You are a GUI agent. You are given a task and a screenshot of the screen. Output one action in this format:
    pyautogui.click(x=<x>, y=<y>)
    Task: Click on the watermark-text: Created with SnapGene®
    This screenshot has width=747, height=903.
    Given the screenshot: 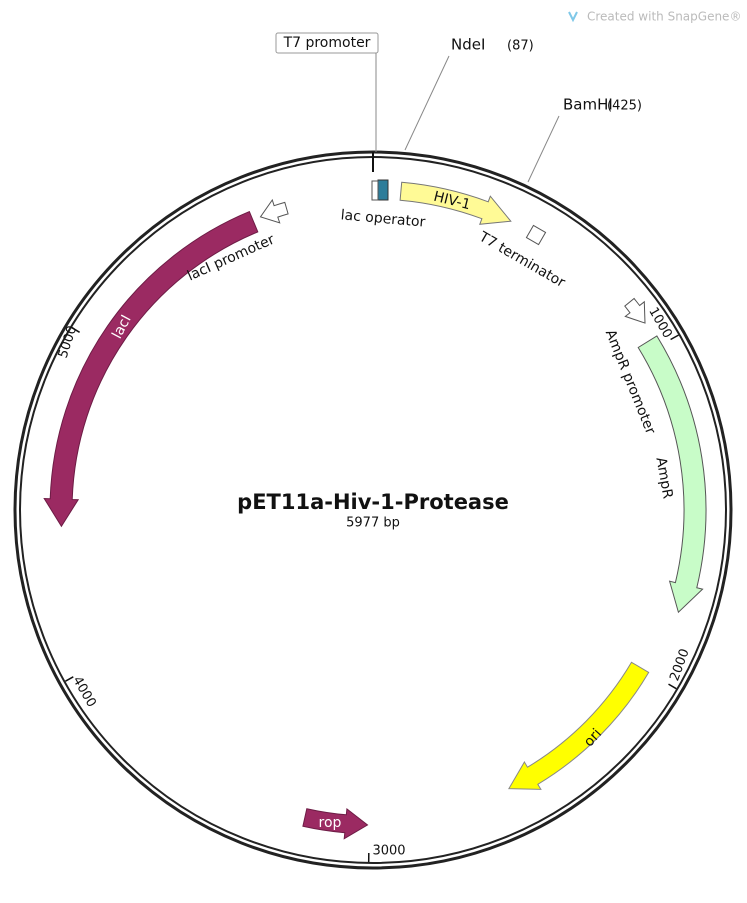 What is the action you would take?
    pyautogui.click(x=664, y=17)
    